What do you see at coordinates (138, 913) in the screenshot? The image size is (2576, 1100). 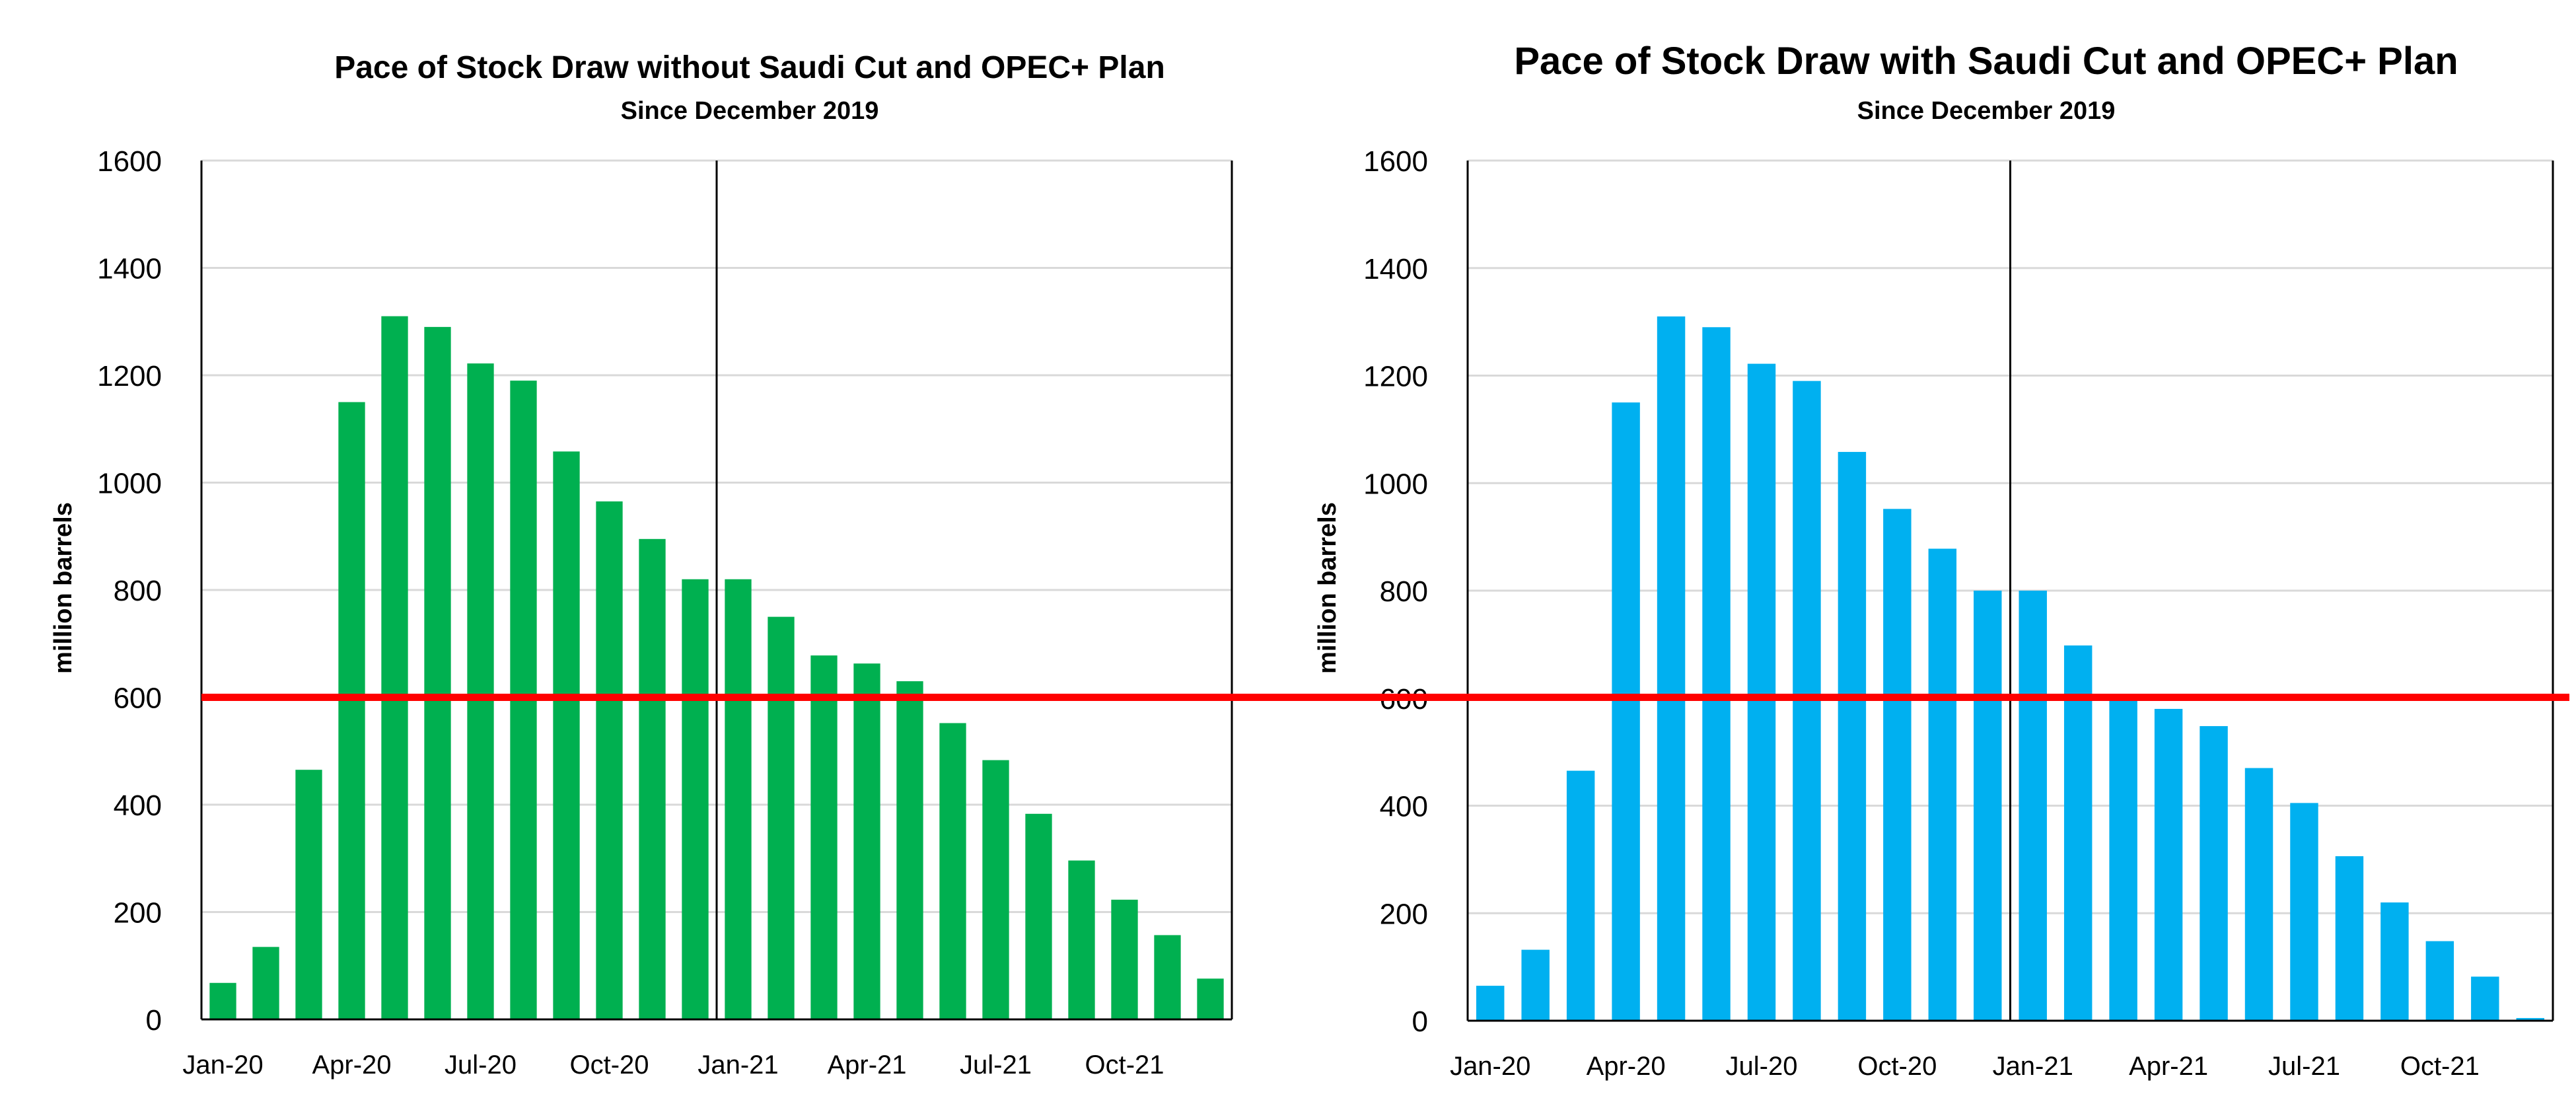 I see `left-y-tick-label: 200` at bounding box center [138, 913].